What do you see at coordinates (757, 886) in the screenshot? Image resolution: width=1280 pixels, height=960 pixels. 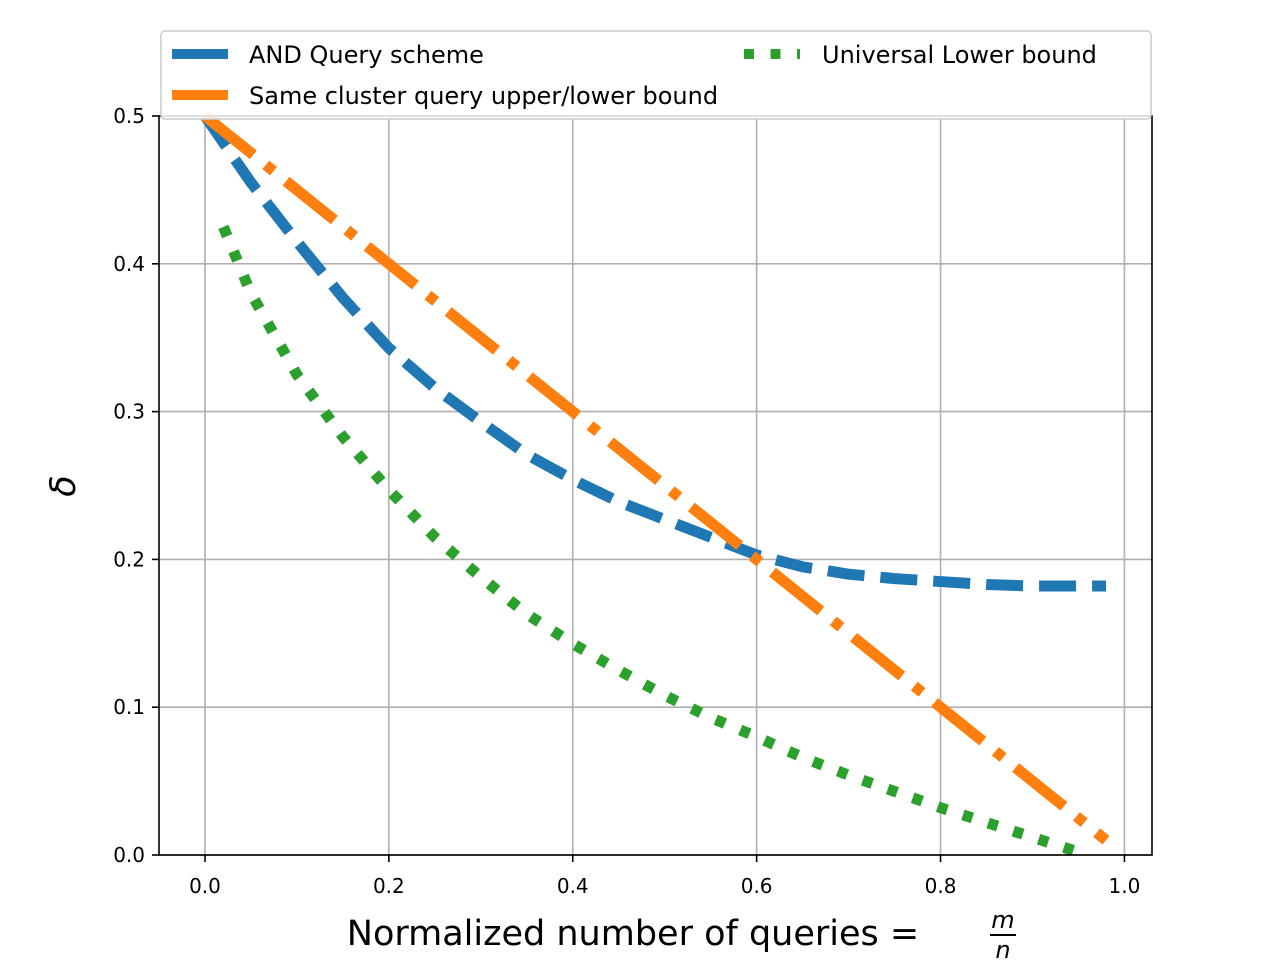 I see `x-tick-label-3: 0.6` at bounding box center [757, 886].